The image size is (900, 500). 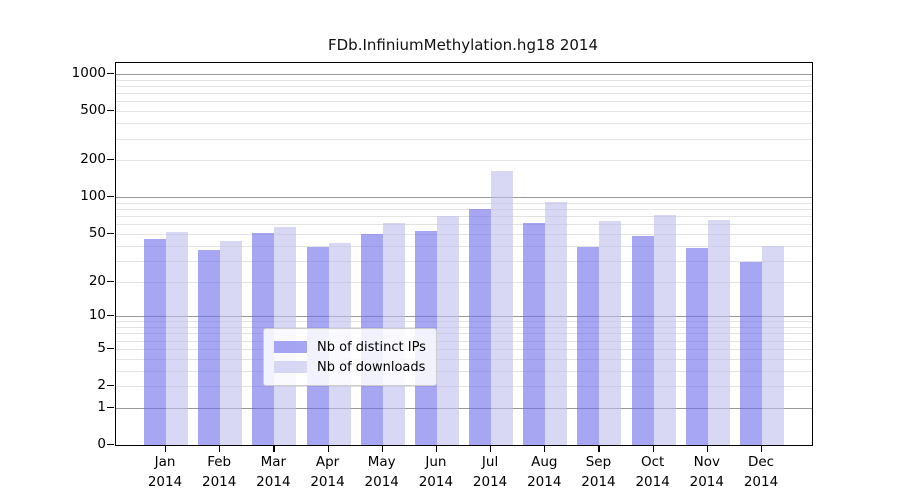 I want to click on y-tick-label: 1, so click(x=101, y=406).